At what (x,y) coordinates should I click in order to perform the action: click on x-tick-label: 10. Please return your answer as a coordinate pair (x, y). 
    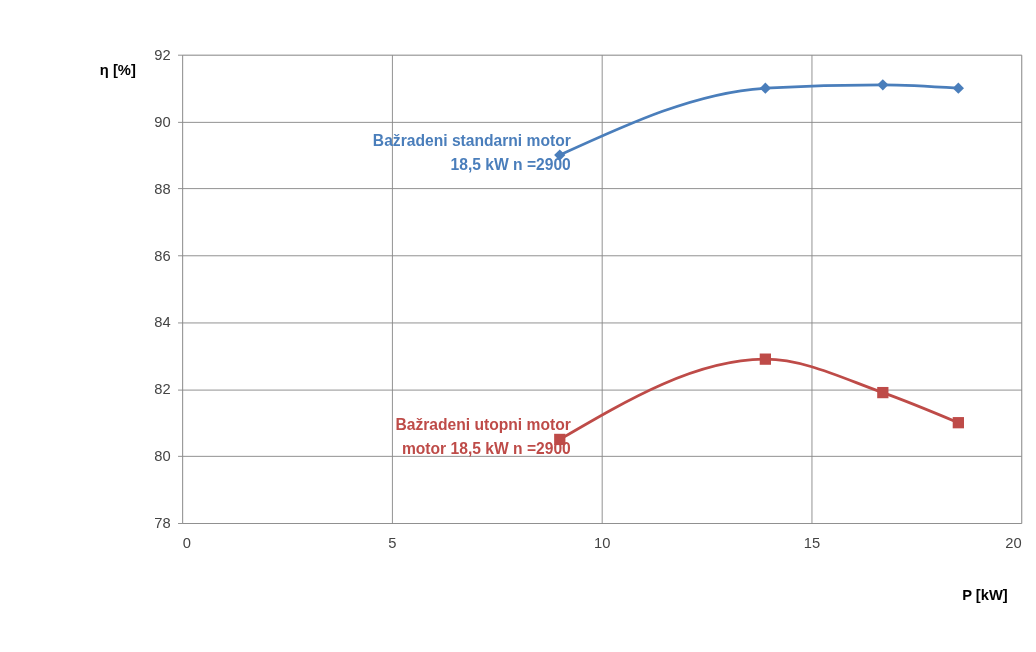
    Looking at the image, I should click on (602, 543).